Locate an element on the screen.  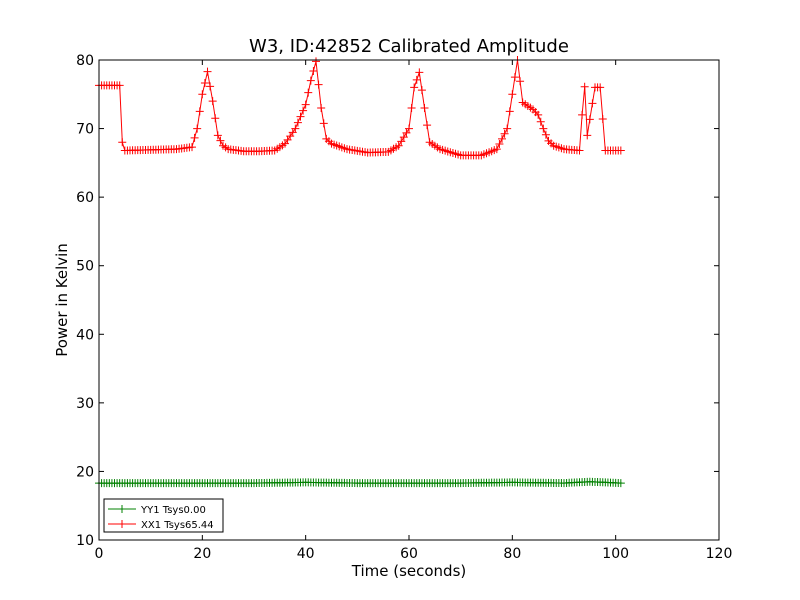
x-tick-label: 100 is located at coordinates (615, 554).